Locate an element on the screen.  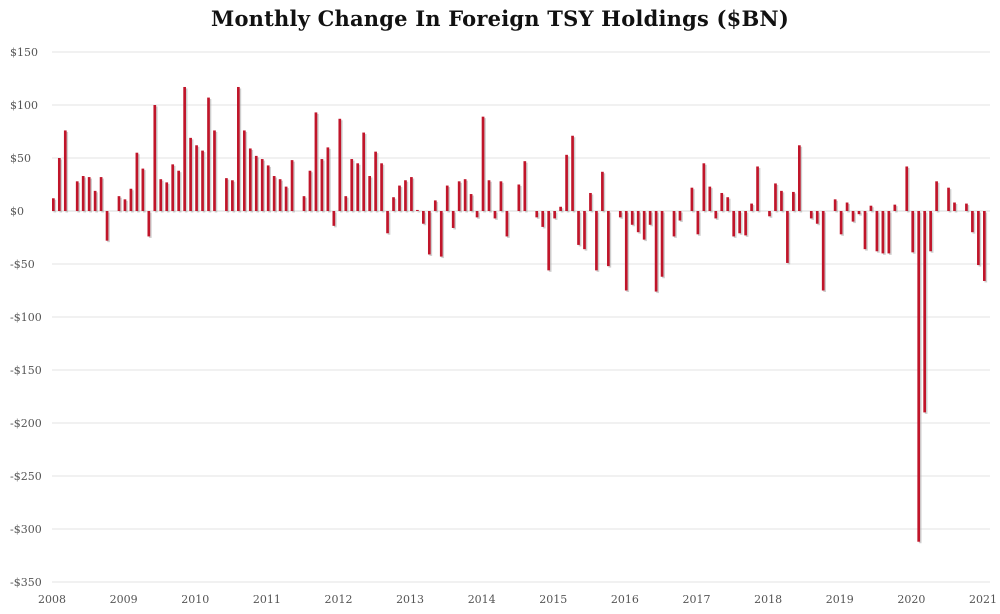
x-tick-label: 2014 is located at coordinates (482, 599).